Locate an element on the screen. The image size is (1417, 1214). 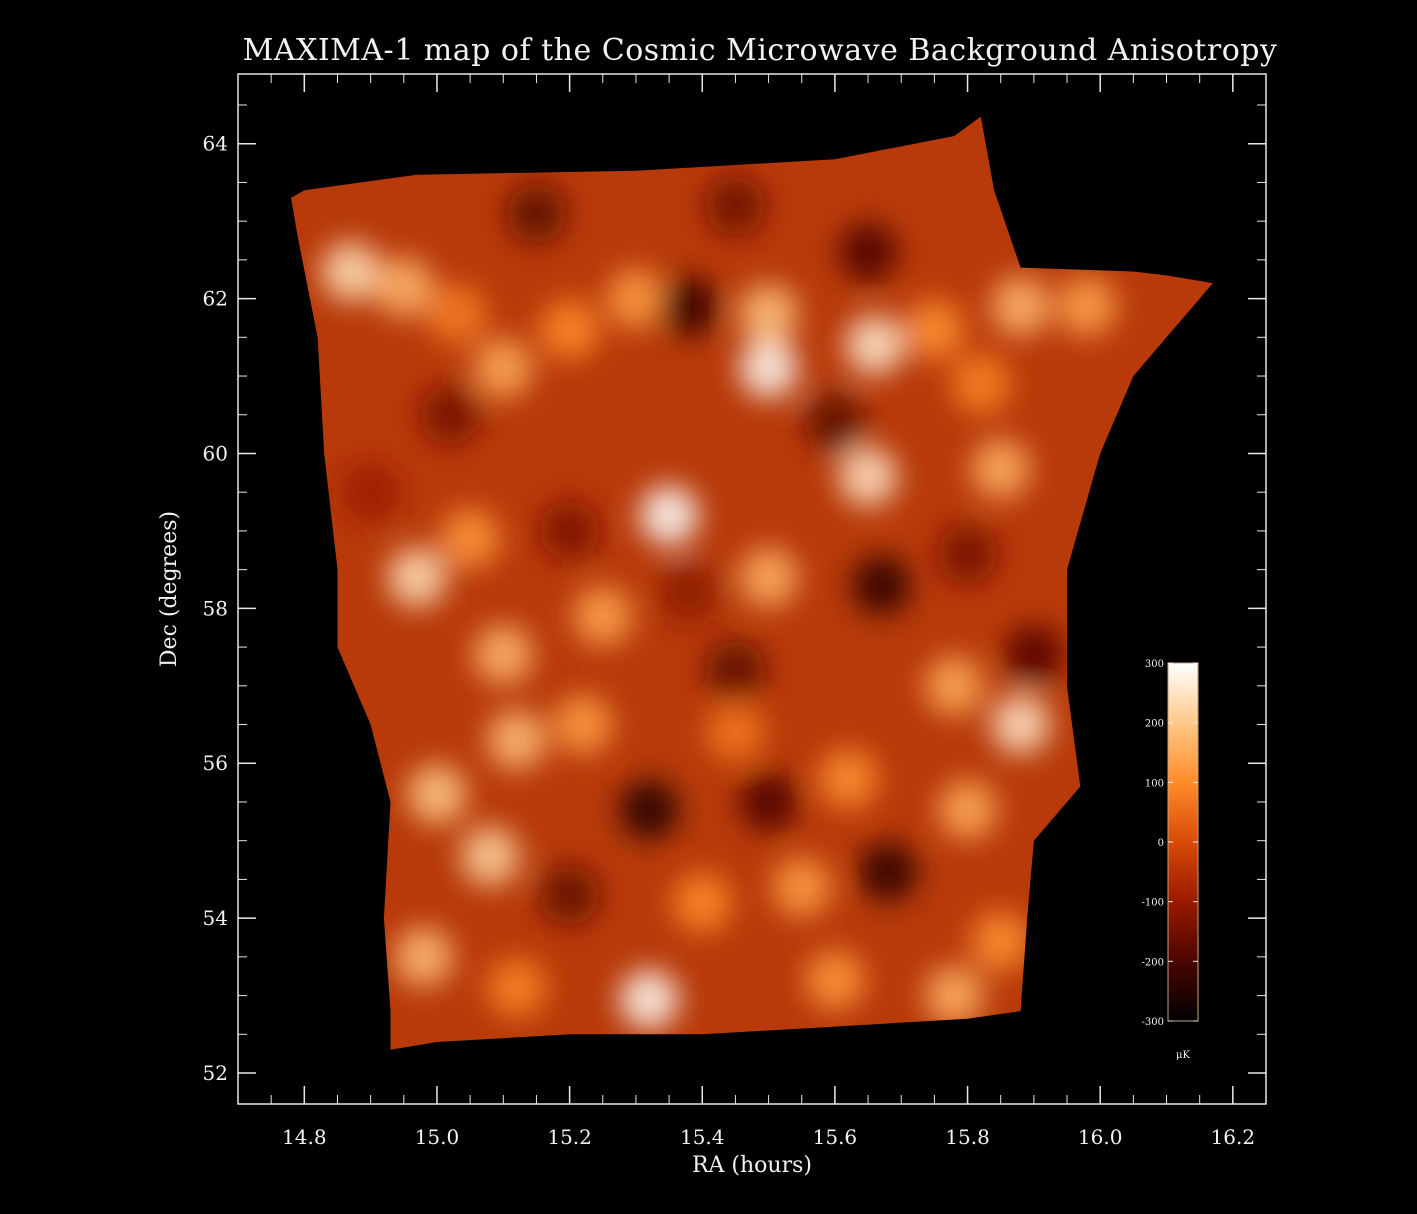
x-tick-label: 15.6 is located at coordinates (835, 1137).